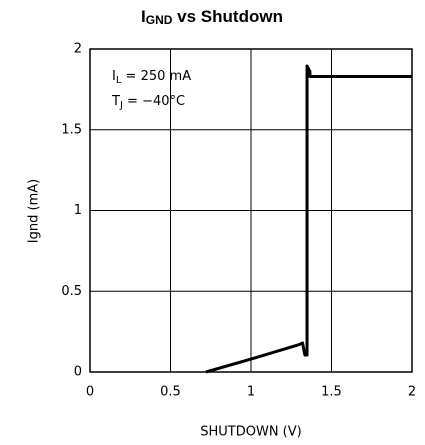  Describe the element at coordinates (78, 49) in the screenshot. I see `y-tick-label: 2` at that location.